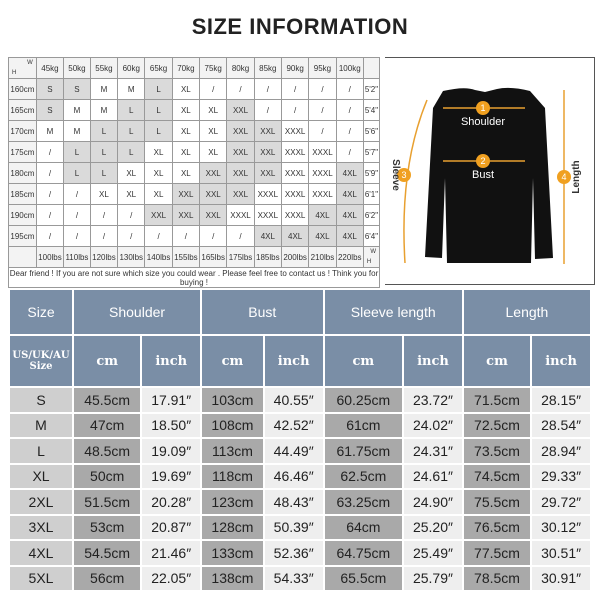 The image size is (600, 600). What do you see at coordinates (433, 553) in the screenshot?
I see `inch-cell: 25.49″` at bounding box center [433, 553].